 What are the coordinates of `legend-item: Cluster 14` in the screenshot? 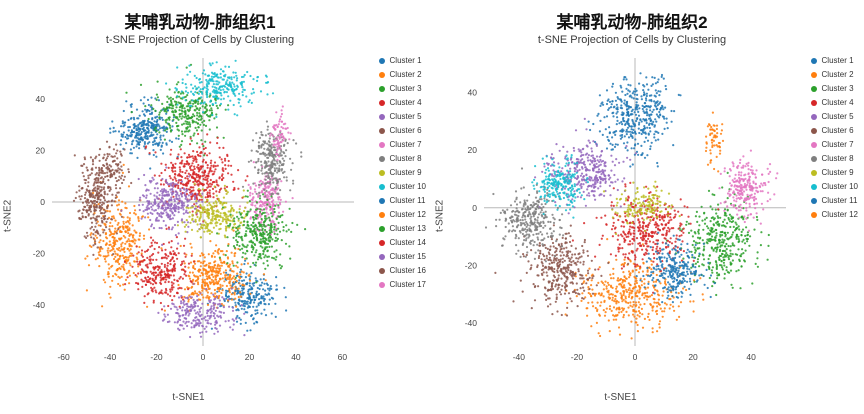 It's located at (402, 242).